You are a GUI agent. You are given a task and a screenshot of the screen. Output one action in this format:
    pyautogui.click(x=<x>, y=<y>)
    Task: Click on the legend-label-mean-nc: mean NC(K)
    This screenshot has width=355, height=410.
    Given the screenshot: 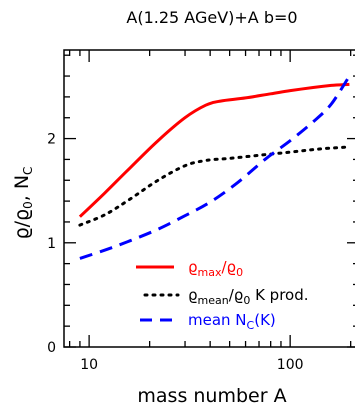 What is the action you would take?
    pyautogui.click(x=232, y=321)
    